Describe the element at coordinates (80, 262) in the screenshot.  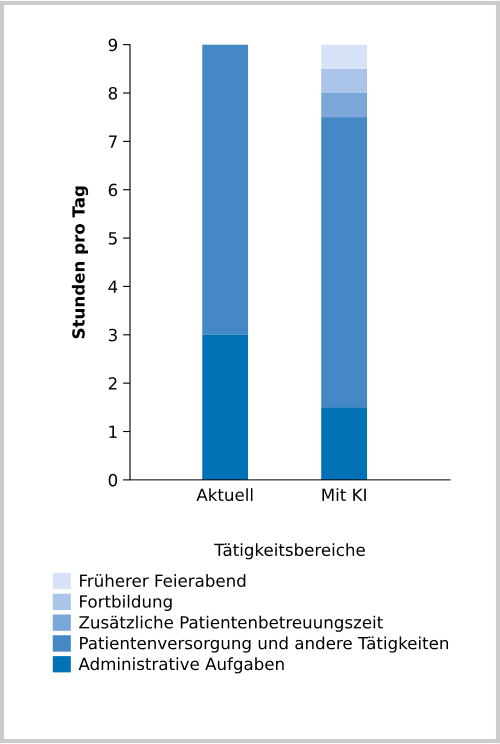
I see `y-axis-title: Stunden pro Tag` at that location.